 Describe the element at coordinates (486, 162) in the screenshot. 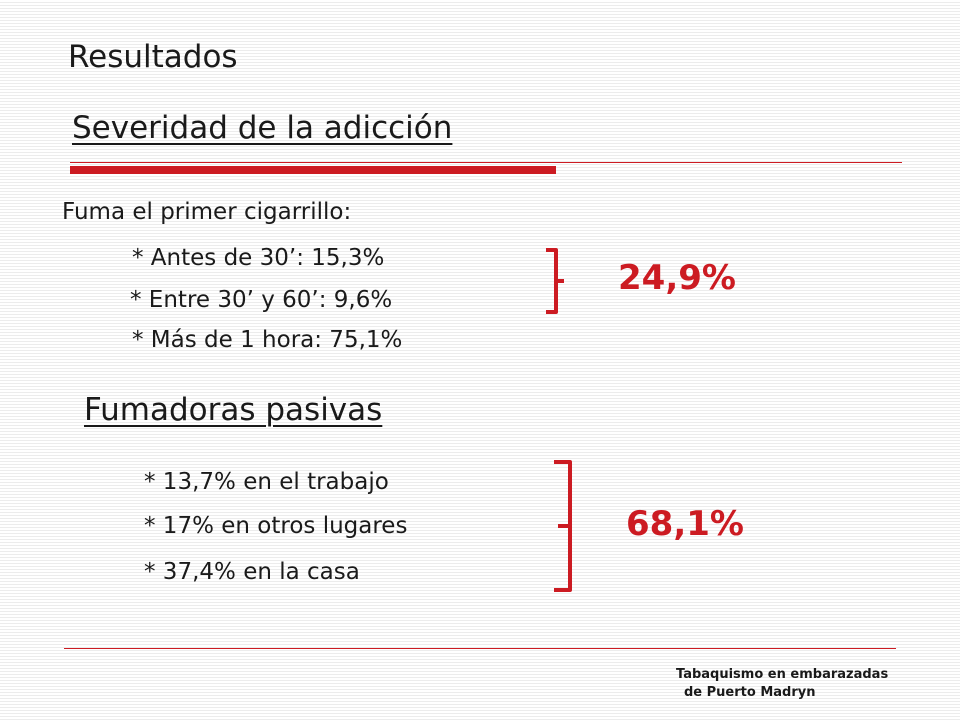

I see `divider-line-top` at that location.